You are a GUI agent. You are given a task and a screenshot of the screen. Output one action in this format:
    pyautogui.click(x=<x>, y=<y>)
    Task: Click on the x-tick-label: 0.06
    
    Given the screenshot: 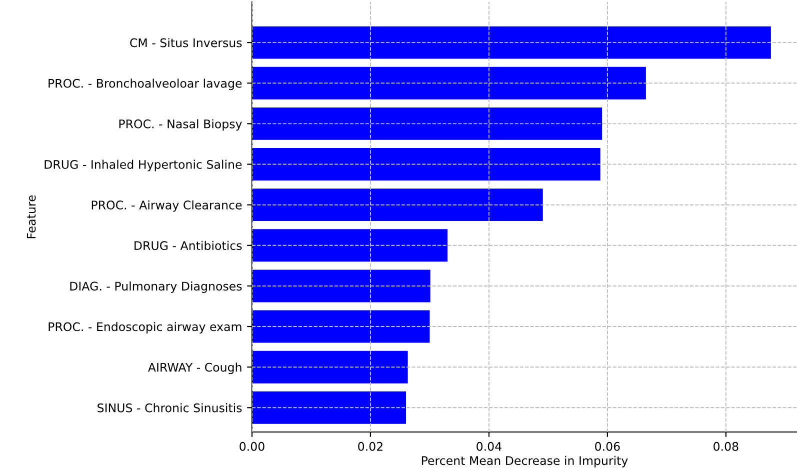 What is the action you would take?
    pyautogui.click(x=607, y=446)
    